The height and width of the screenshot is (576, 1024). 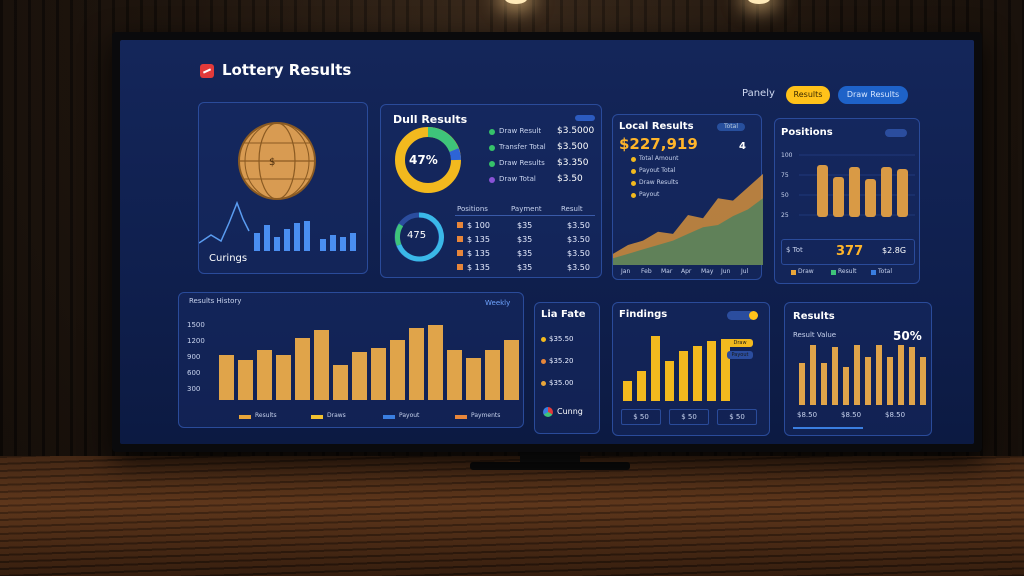 I want to click on table-header: Payment, so click(x=526, y=209).